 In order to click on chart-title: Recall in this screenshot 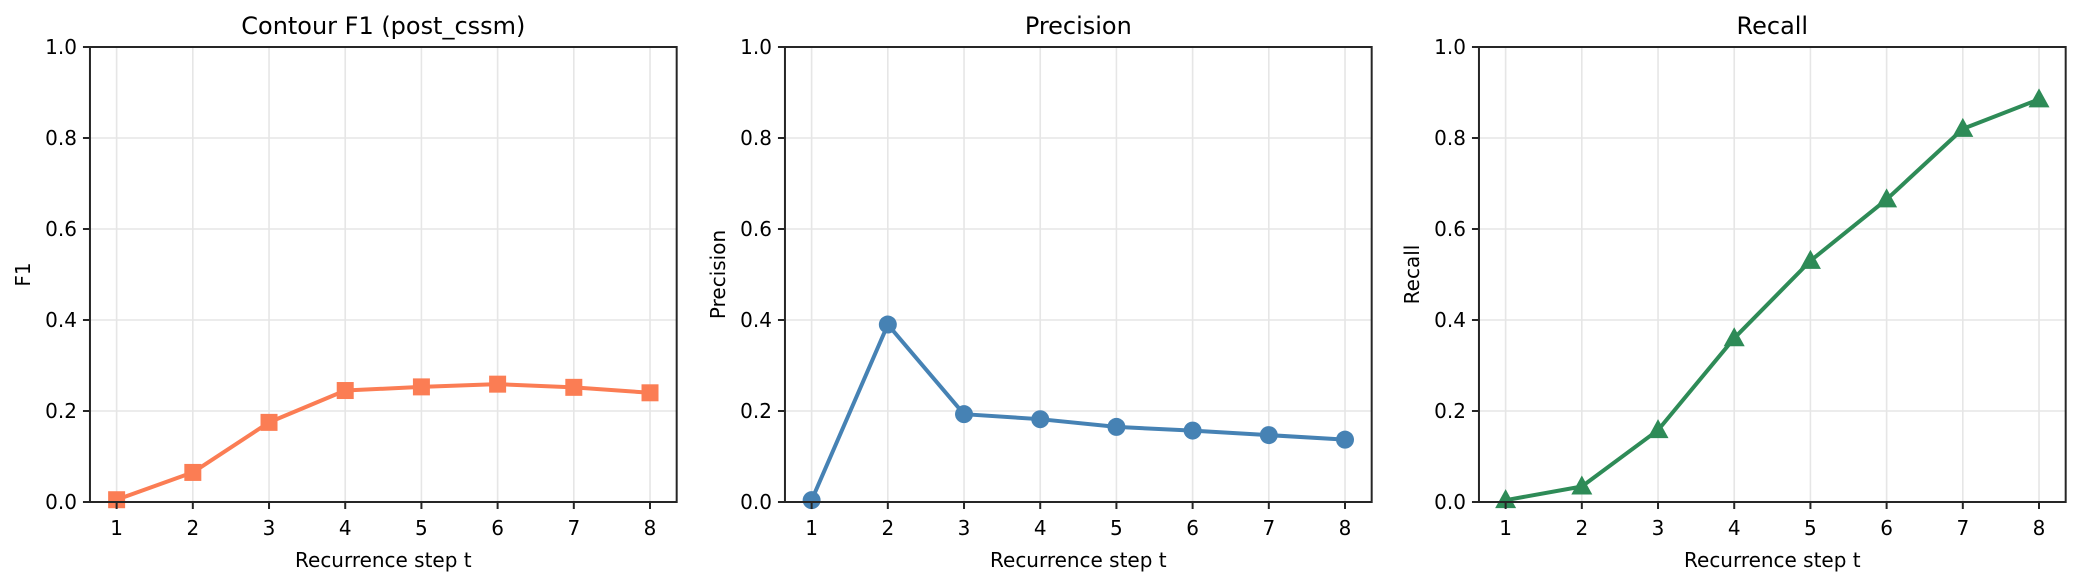, I will do `click(1773, 26)`.